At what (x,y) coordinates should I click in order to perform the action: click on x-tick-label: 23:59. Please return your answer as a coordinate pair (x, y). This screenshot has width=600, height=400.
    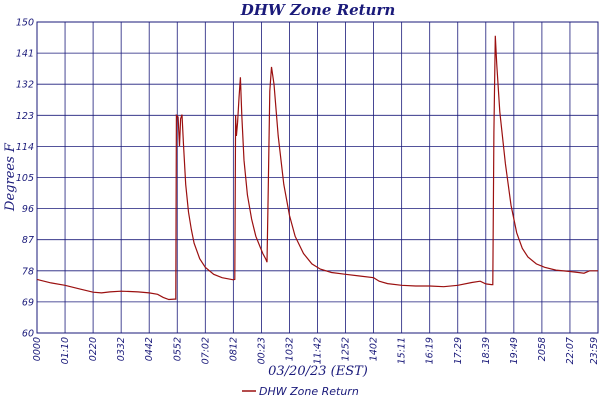
    Looking at the image, I should click on (594, 350).